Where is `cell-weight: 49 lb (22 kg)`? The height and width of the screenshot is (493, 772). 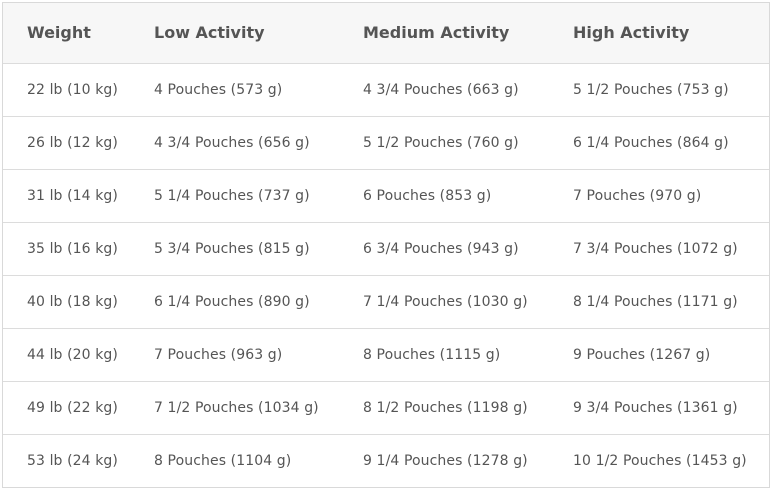 cell-weight: 49 lb (22 kg) is located at coordinates (72, 407).